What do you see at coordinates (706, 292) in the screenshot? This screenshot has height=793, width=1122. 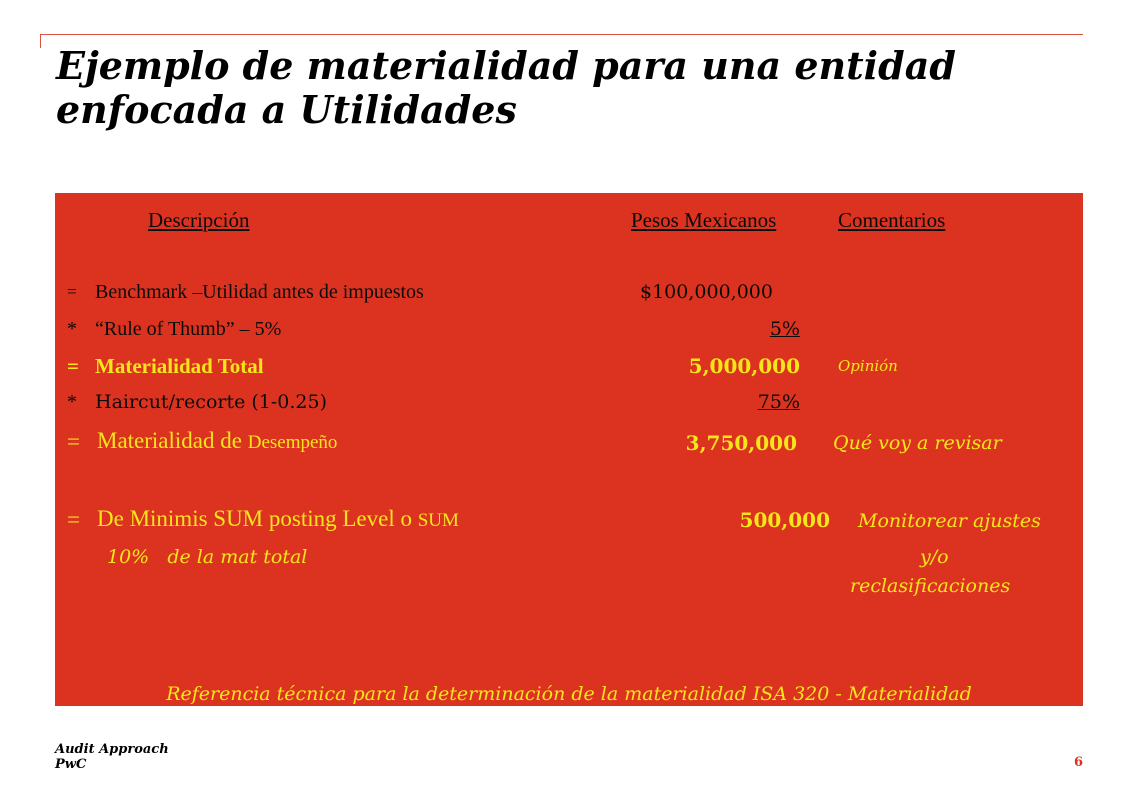 I see `row-benchmark-value: $100,000,000` at bounding box center [706, 292].